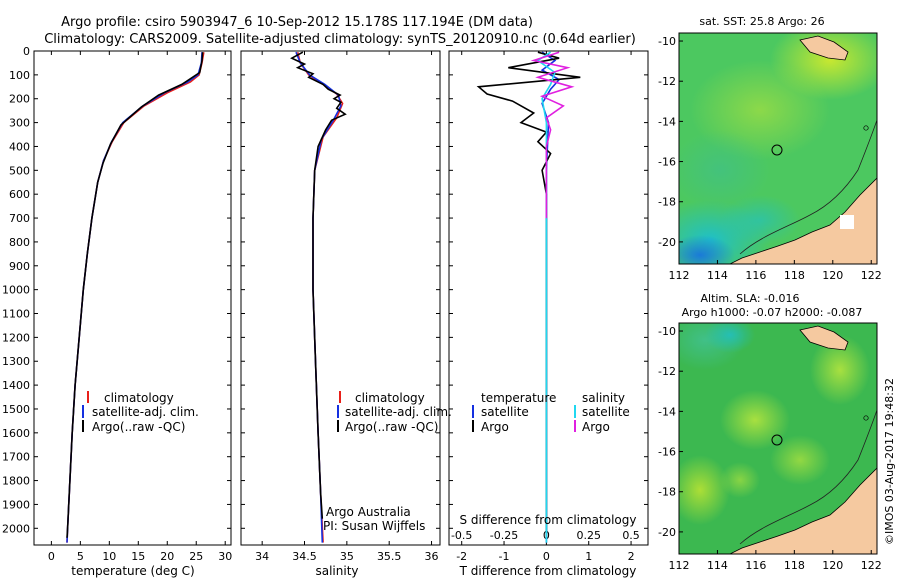  I want to click on sla-map-frame, so click(778, 438).